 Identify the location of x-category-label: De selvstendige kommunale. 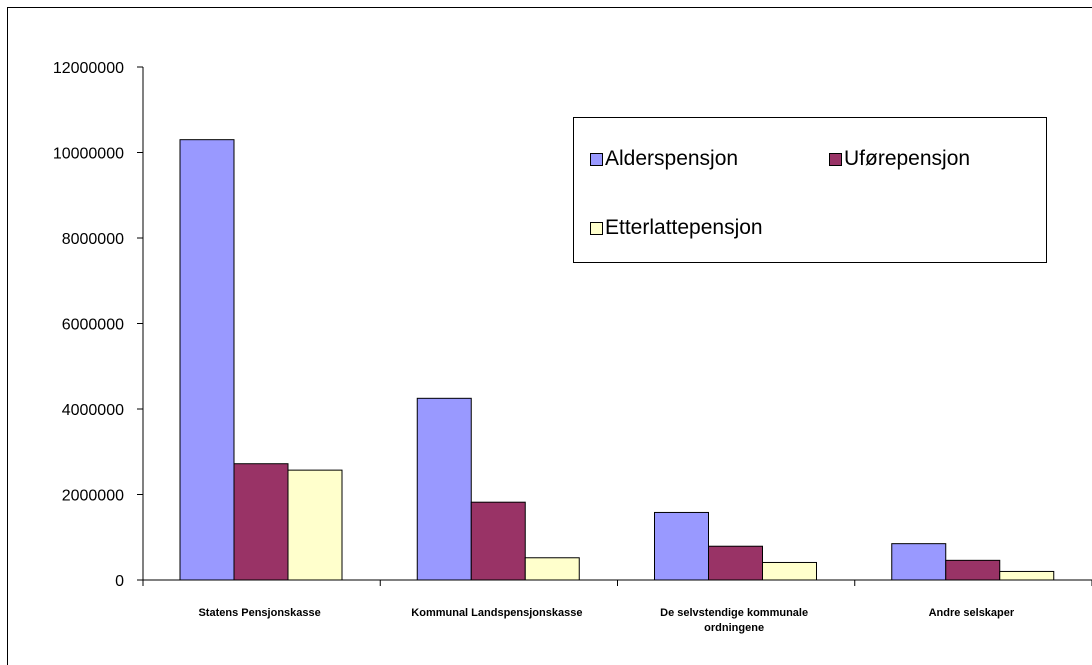
(734, 613).